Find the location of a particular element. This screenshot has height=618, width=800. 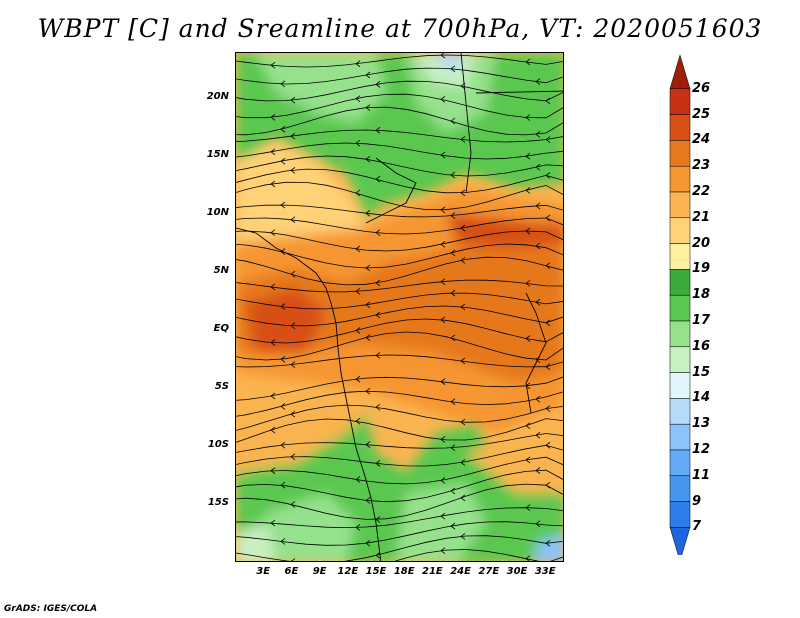

colorbar-label: 21 is located at coordinates (701, 217).